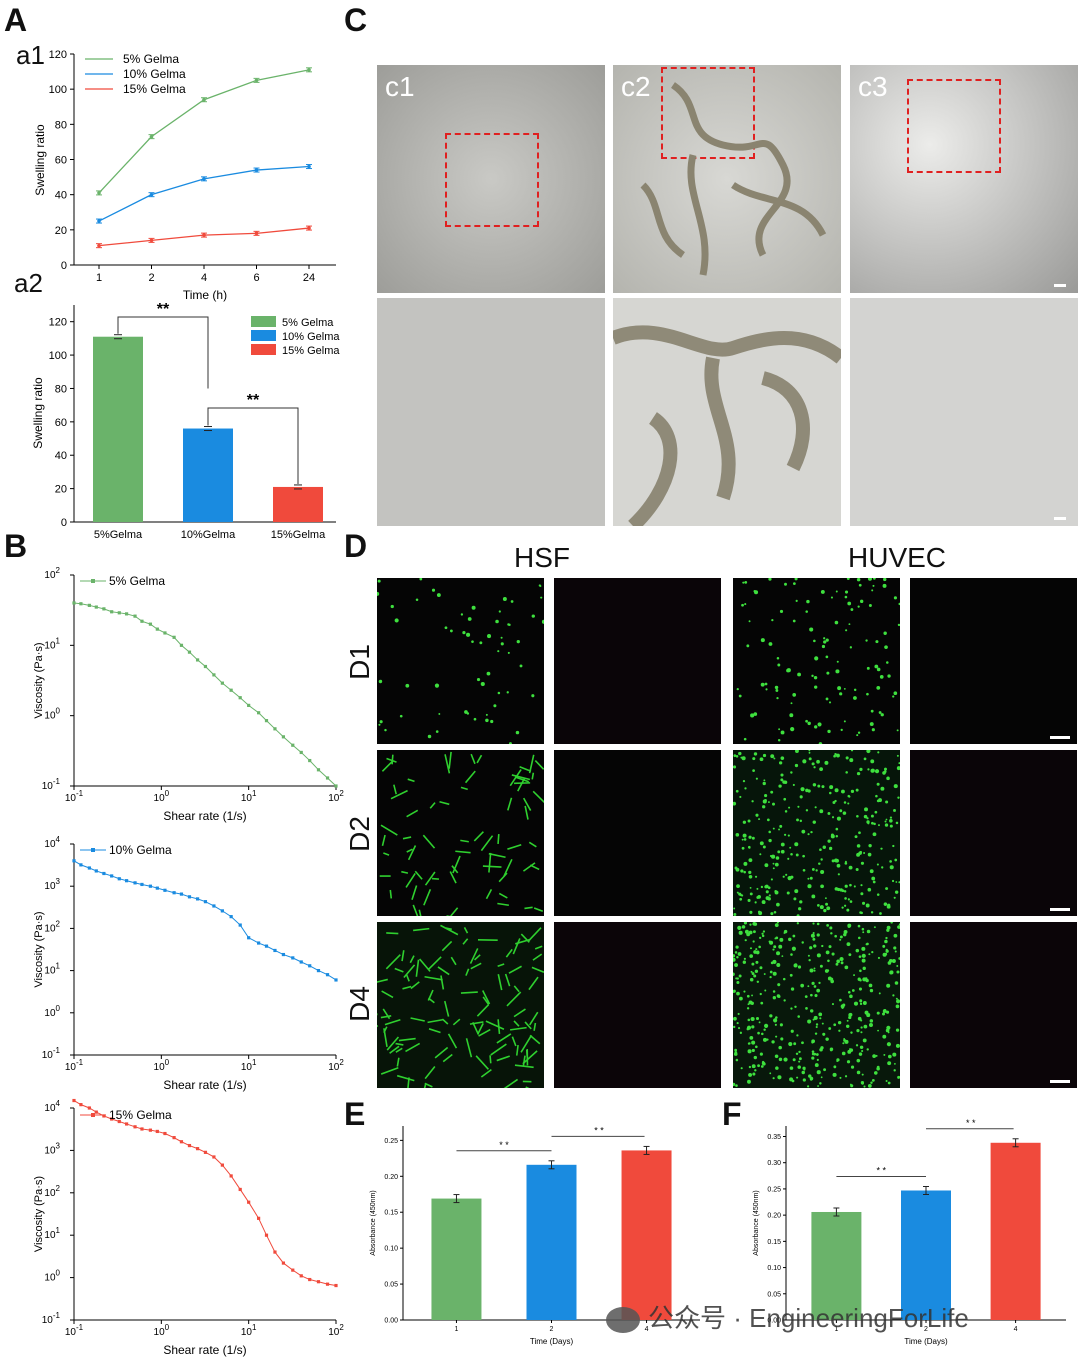 This screenshot has height=1358, width=1080. What do you see at coordinates (28, 283) in the screenshot?
I see `panel-label-a2: a2` at bounding box center [28, 283].